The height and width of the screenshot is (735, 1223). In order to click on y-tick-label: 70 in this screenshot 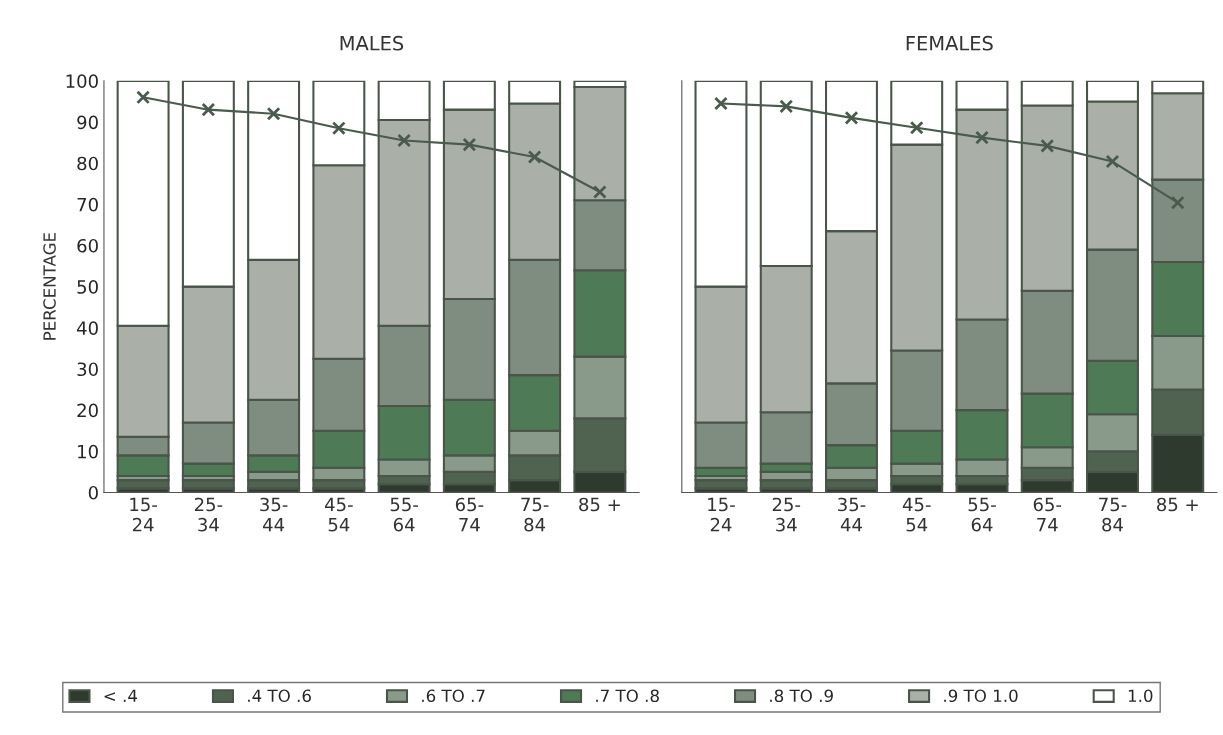, I will do `click(87, 204)`.